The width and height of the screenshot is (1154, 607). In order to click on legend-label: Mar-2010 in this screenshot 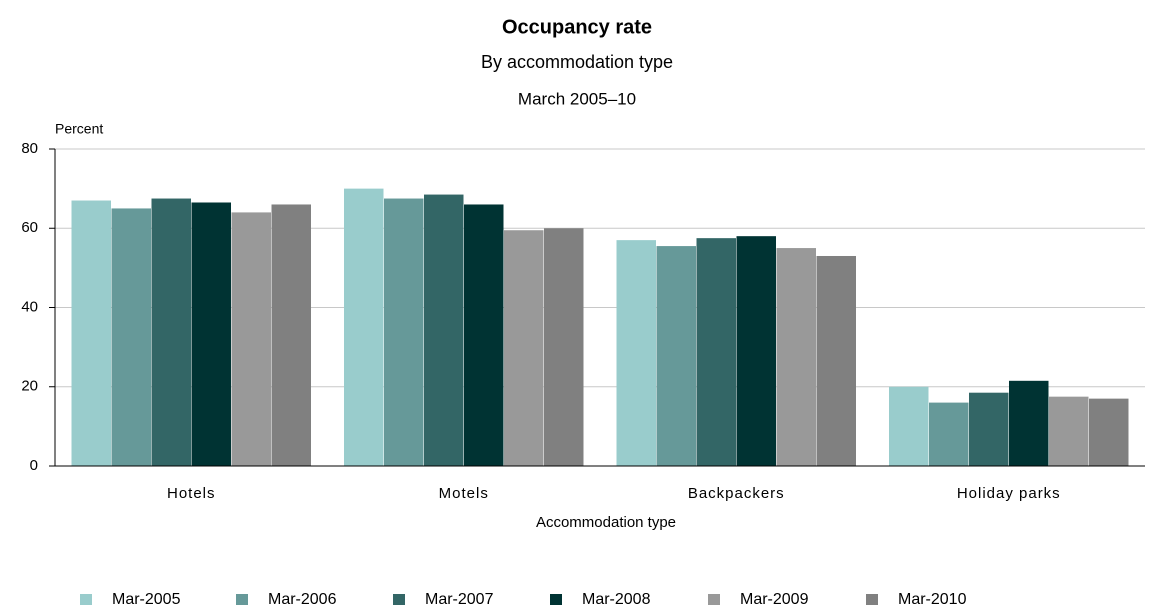, I will do `click(932, 599)`.